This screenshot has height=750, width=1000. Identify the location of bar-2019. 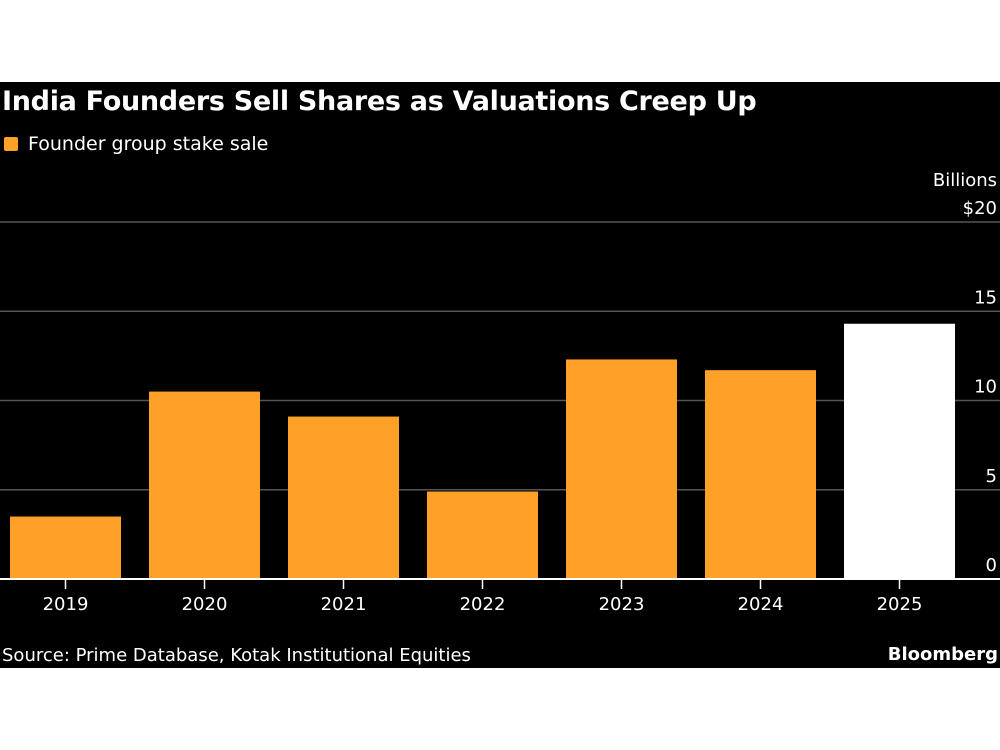
(65, 547).